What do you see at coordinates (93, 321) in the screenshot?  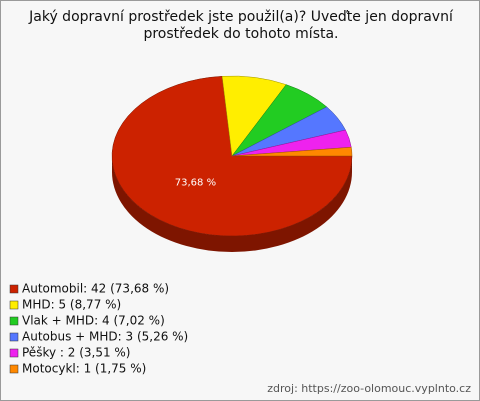 I see `legend-label: Vlak + MHD: 4 (7,02 %)` at bounding box center [93, 321].